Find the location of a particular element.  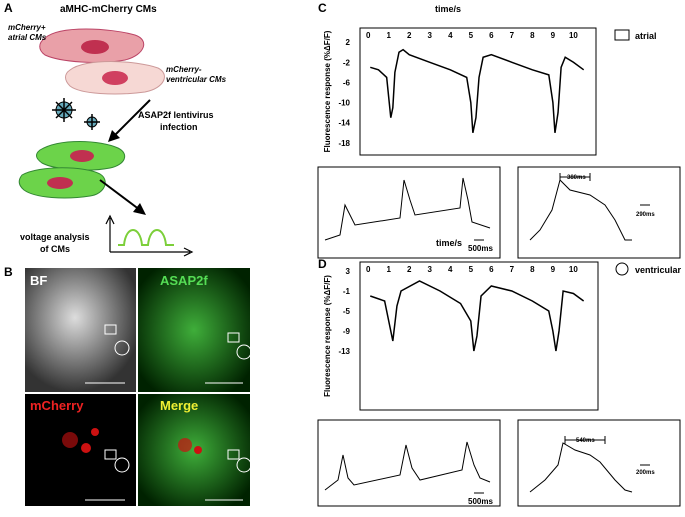

image-label: BF is located at coordinates (38, 280).